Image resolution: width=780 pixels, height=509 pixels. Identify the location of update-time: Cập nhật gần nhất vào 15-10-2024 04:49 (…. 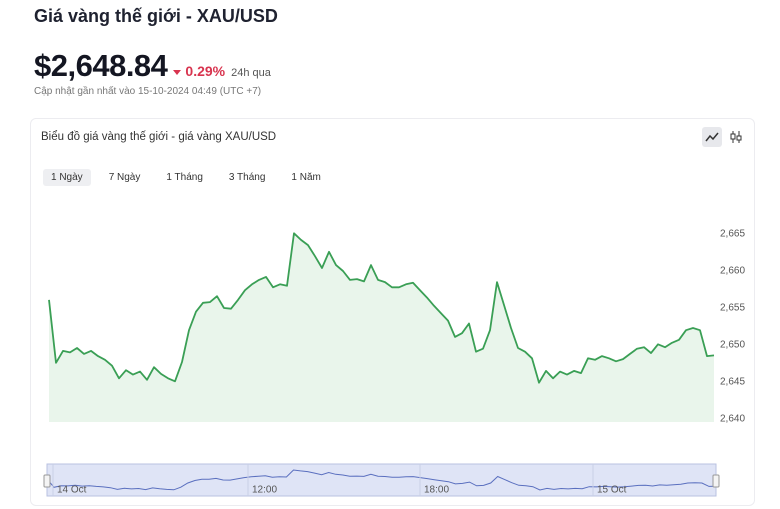
(148, 91).